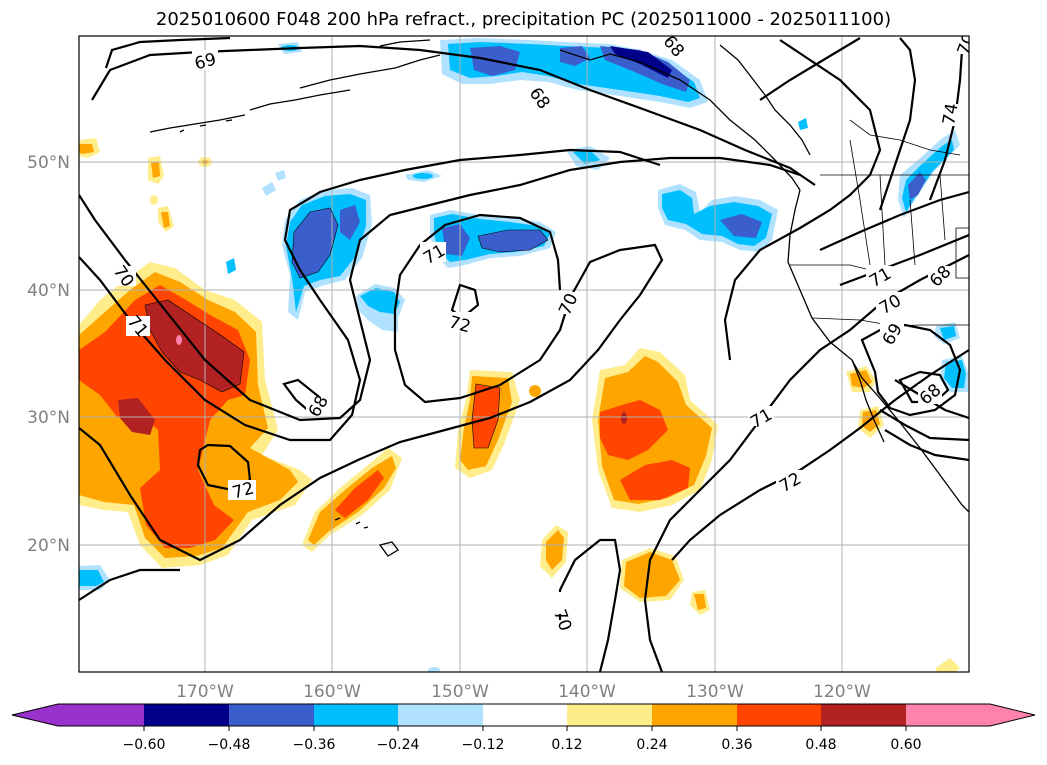  I want to click on colorbar-tick: 0.12, so click(566, 745).